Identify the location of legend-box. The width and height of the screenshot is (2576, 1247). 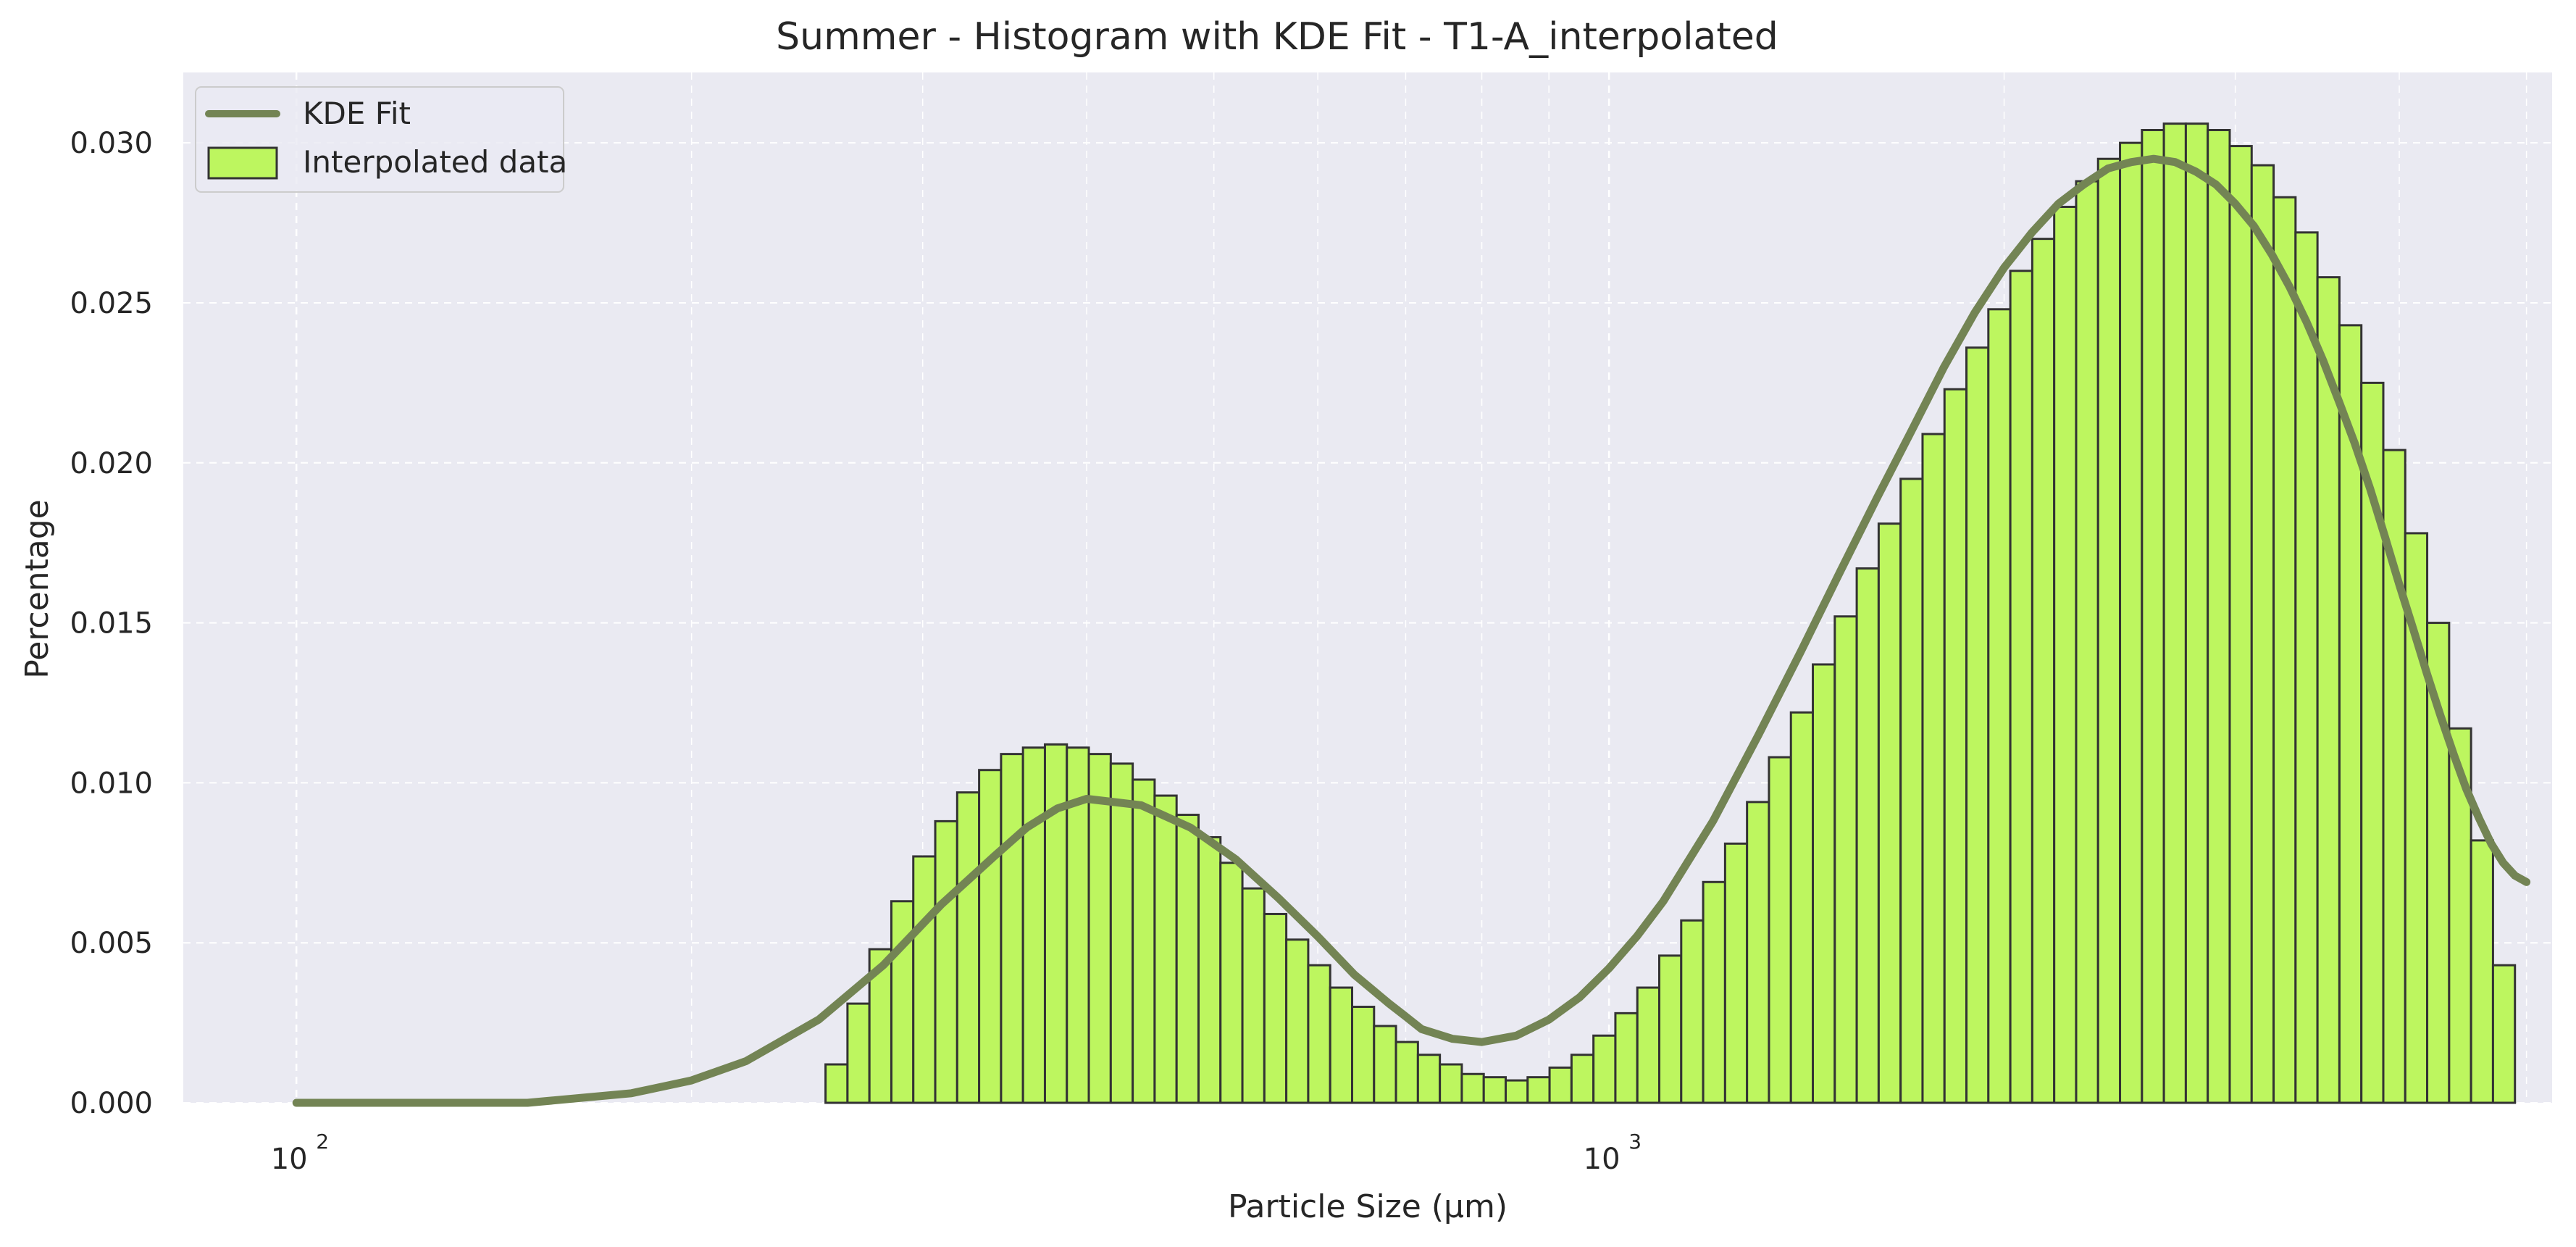
(379, 140).